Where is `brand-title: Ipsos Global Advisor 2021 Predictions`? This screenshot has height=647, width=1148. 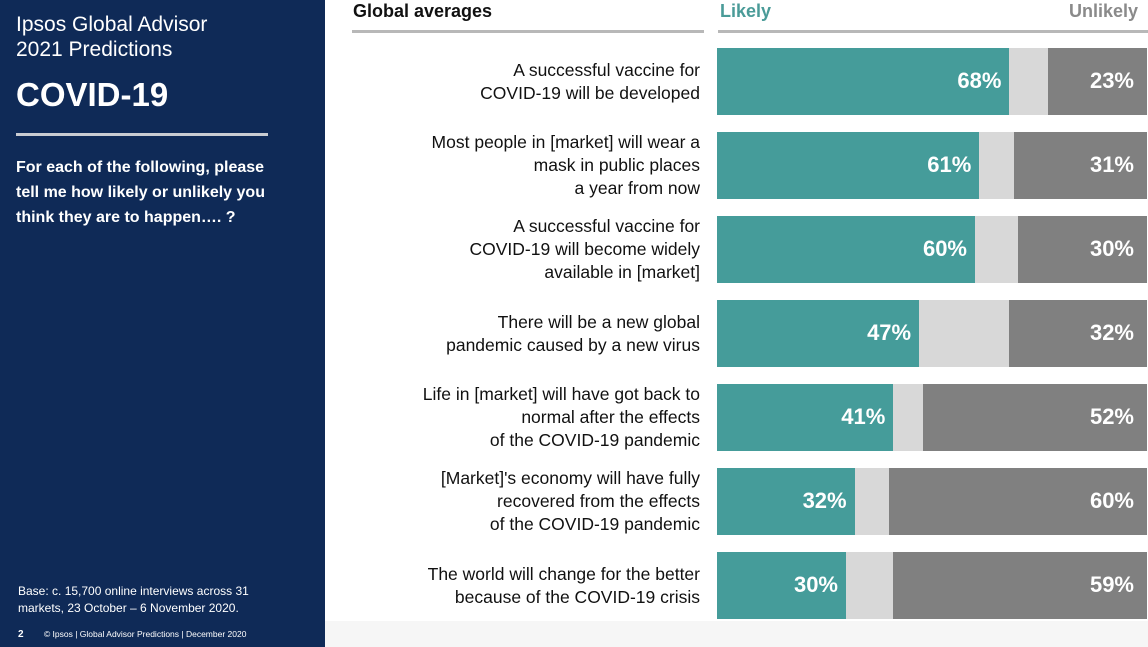 brand-title: Ipsos Global Advisor 2021 Predictions is located at coordinates (111, 37).